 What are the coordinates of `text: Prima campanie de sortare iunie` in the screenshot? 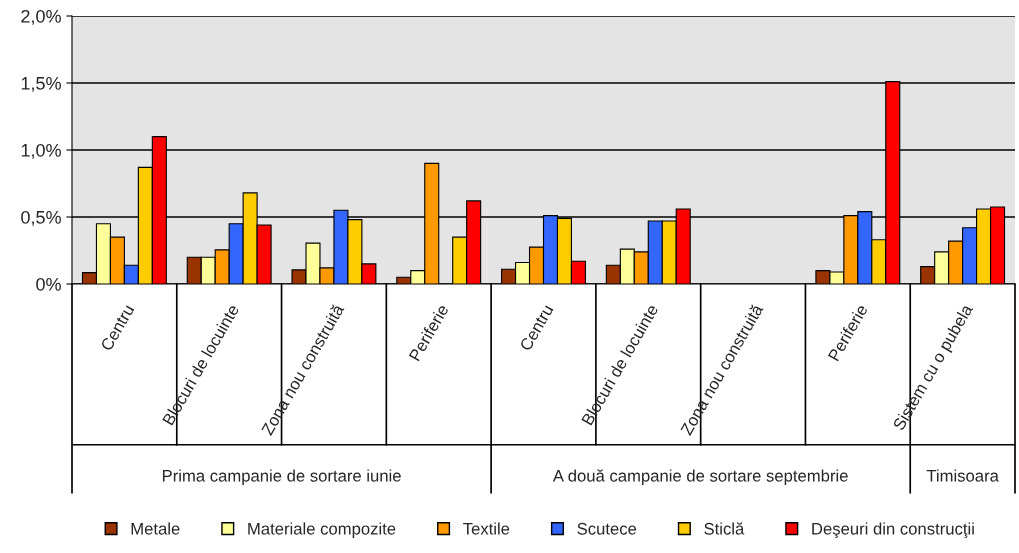 It's located at (281, 477).